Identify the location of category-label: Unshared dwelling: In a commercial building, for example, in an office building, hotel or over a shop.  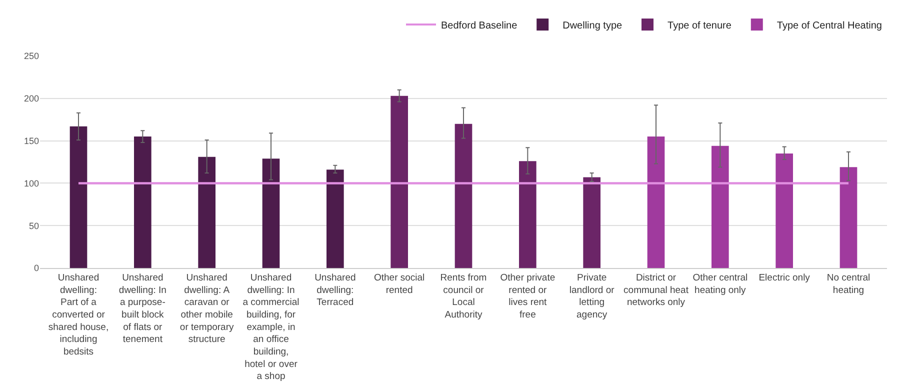
(271, 327).